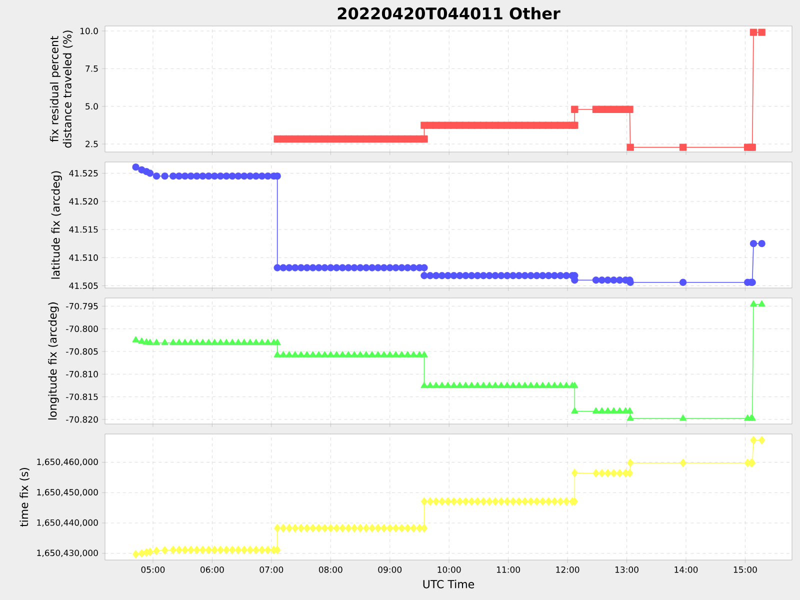  I want to click on y-tick-label: -70.810, so click(82, 374).